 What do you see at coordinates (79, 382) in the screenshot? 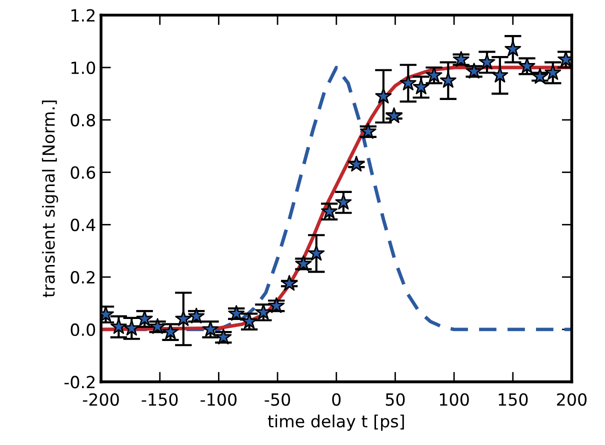
I see `y-tick-label: -0.2` at bounding box center [79, 382].